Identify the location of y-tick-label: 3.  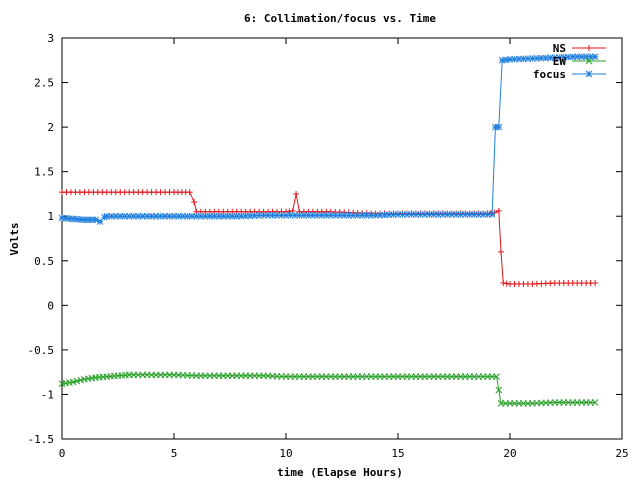
(50, 38).